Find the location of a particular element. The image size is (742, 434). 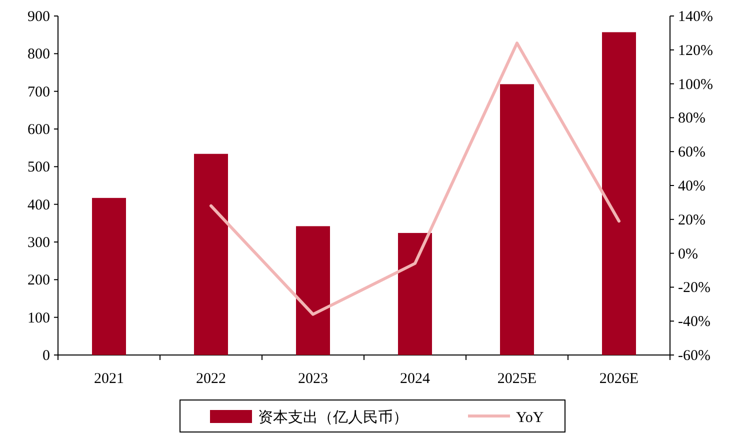

y2-tick-label: 20% is located at coordinates (692, 220).